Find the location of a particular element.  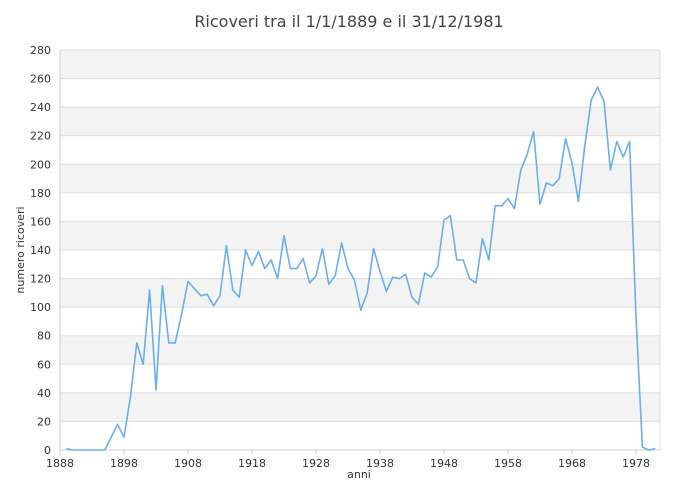

x-axis-label: anni is located at coordinates (359, 474).